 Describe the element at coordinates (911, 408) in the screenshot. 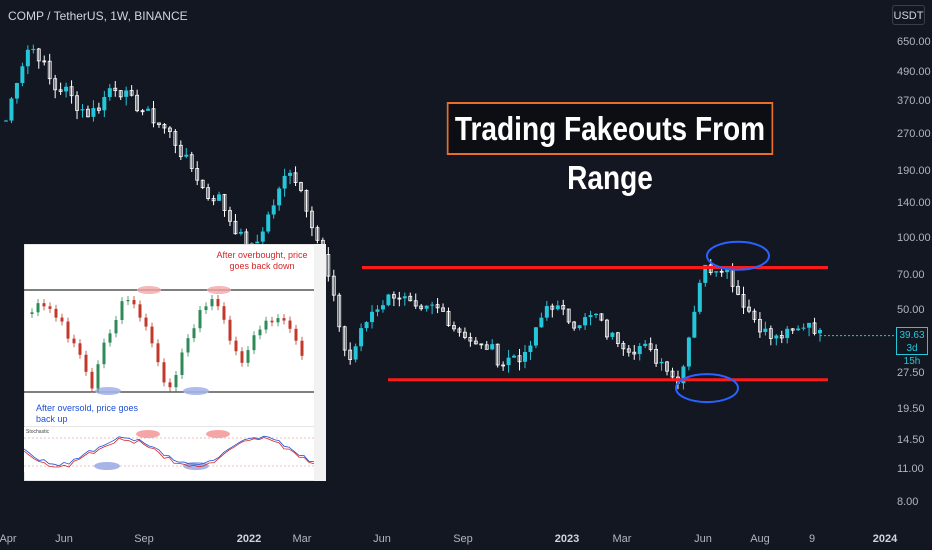

I see `y-tick-label: 19.50` at that location.